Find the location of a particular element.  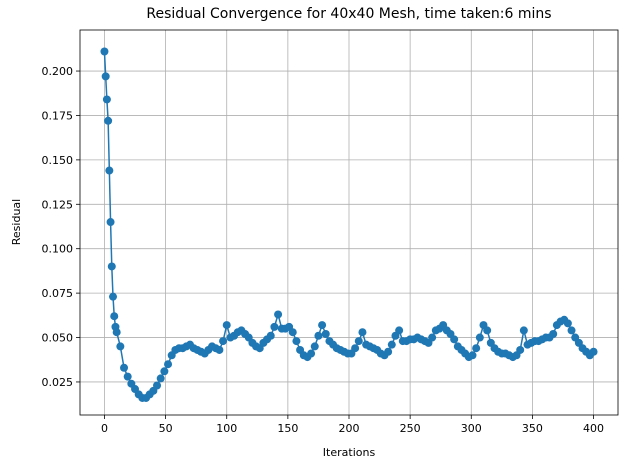

y-axis-label: Residual is located at coordinates (16, 222).